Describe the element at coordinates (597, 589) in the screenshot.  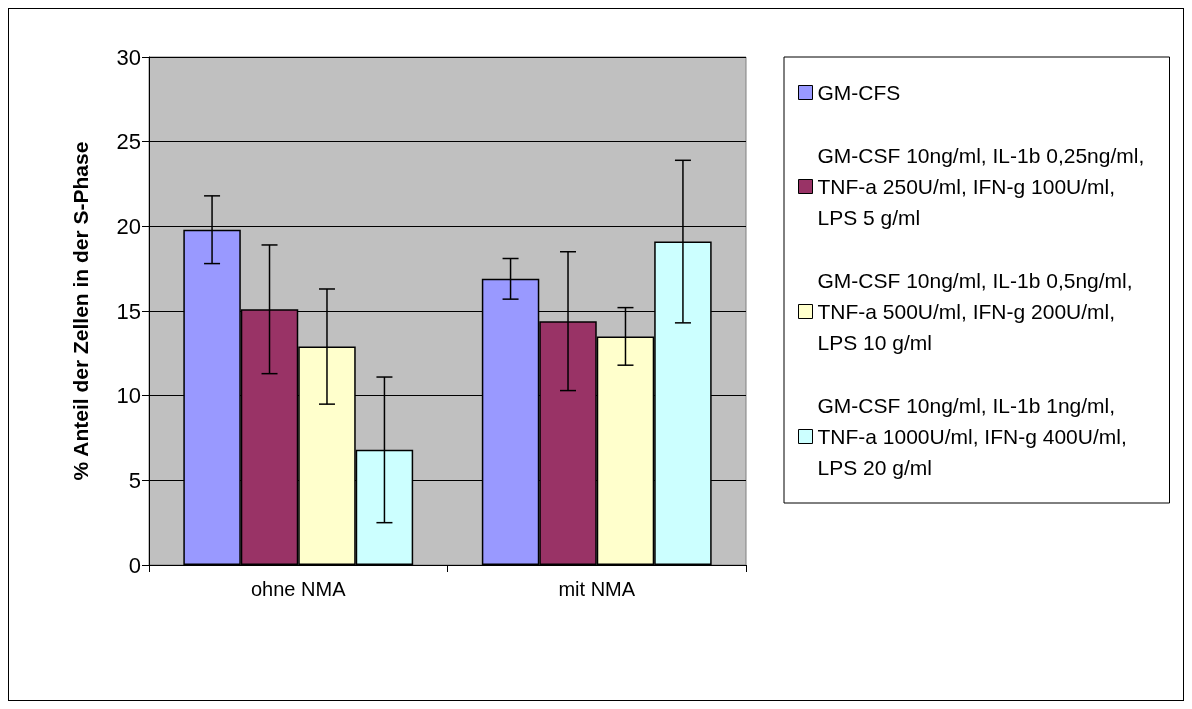
I see `x-tick-label: mit NMA` at that location.